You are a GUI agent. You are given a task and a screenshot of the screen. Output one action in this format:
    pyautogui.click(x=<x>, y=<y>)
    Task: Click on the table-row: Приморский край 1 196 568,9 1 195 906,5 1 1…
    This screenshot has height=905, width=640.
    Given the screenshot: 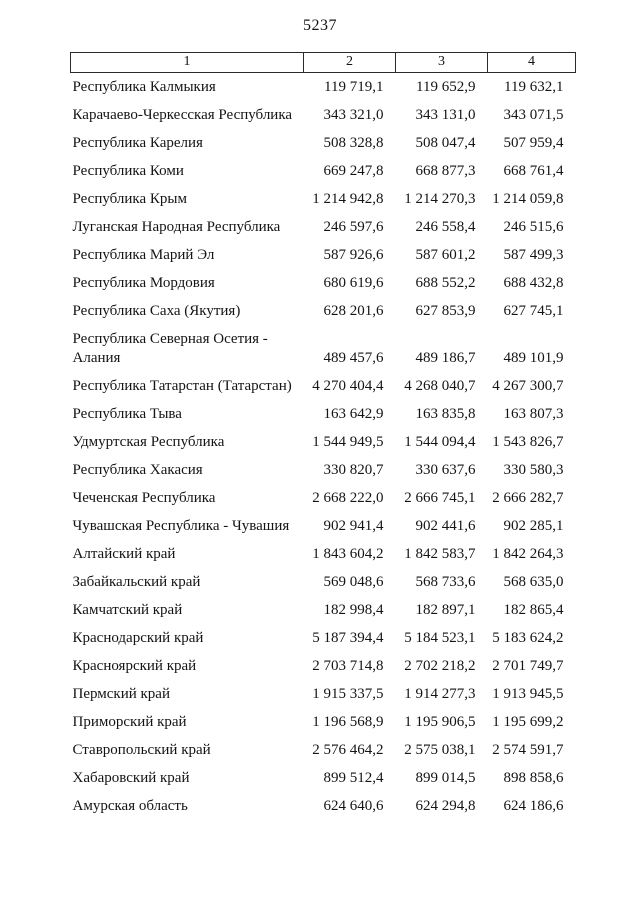 What is the action you would take?
    pyautogui.click(x=323, y=722)
    